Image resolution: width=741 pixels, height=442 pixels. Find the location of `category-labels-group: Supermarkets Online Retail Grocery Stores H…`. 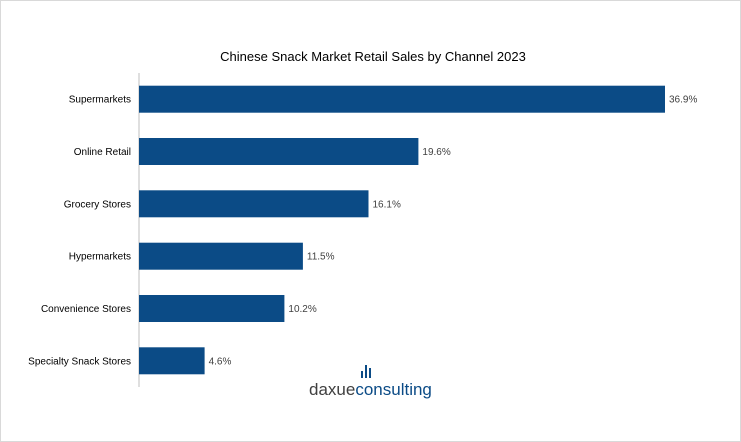

category-labels-group: Supermarkets Online Retail Grocery Stores H… is located at coordinates (79, 231).